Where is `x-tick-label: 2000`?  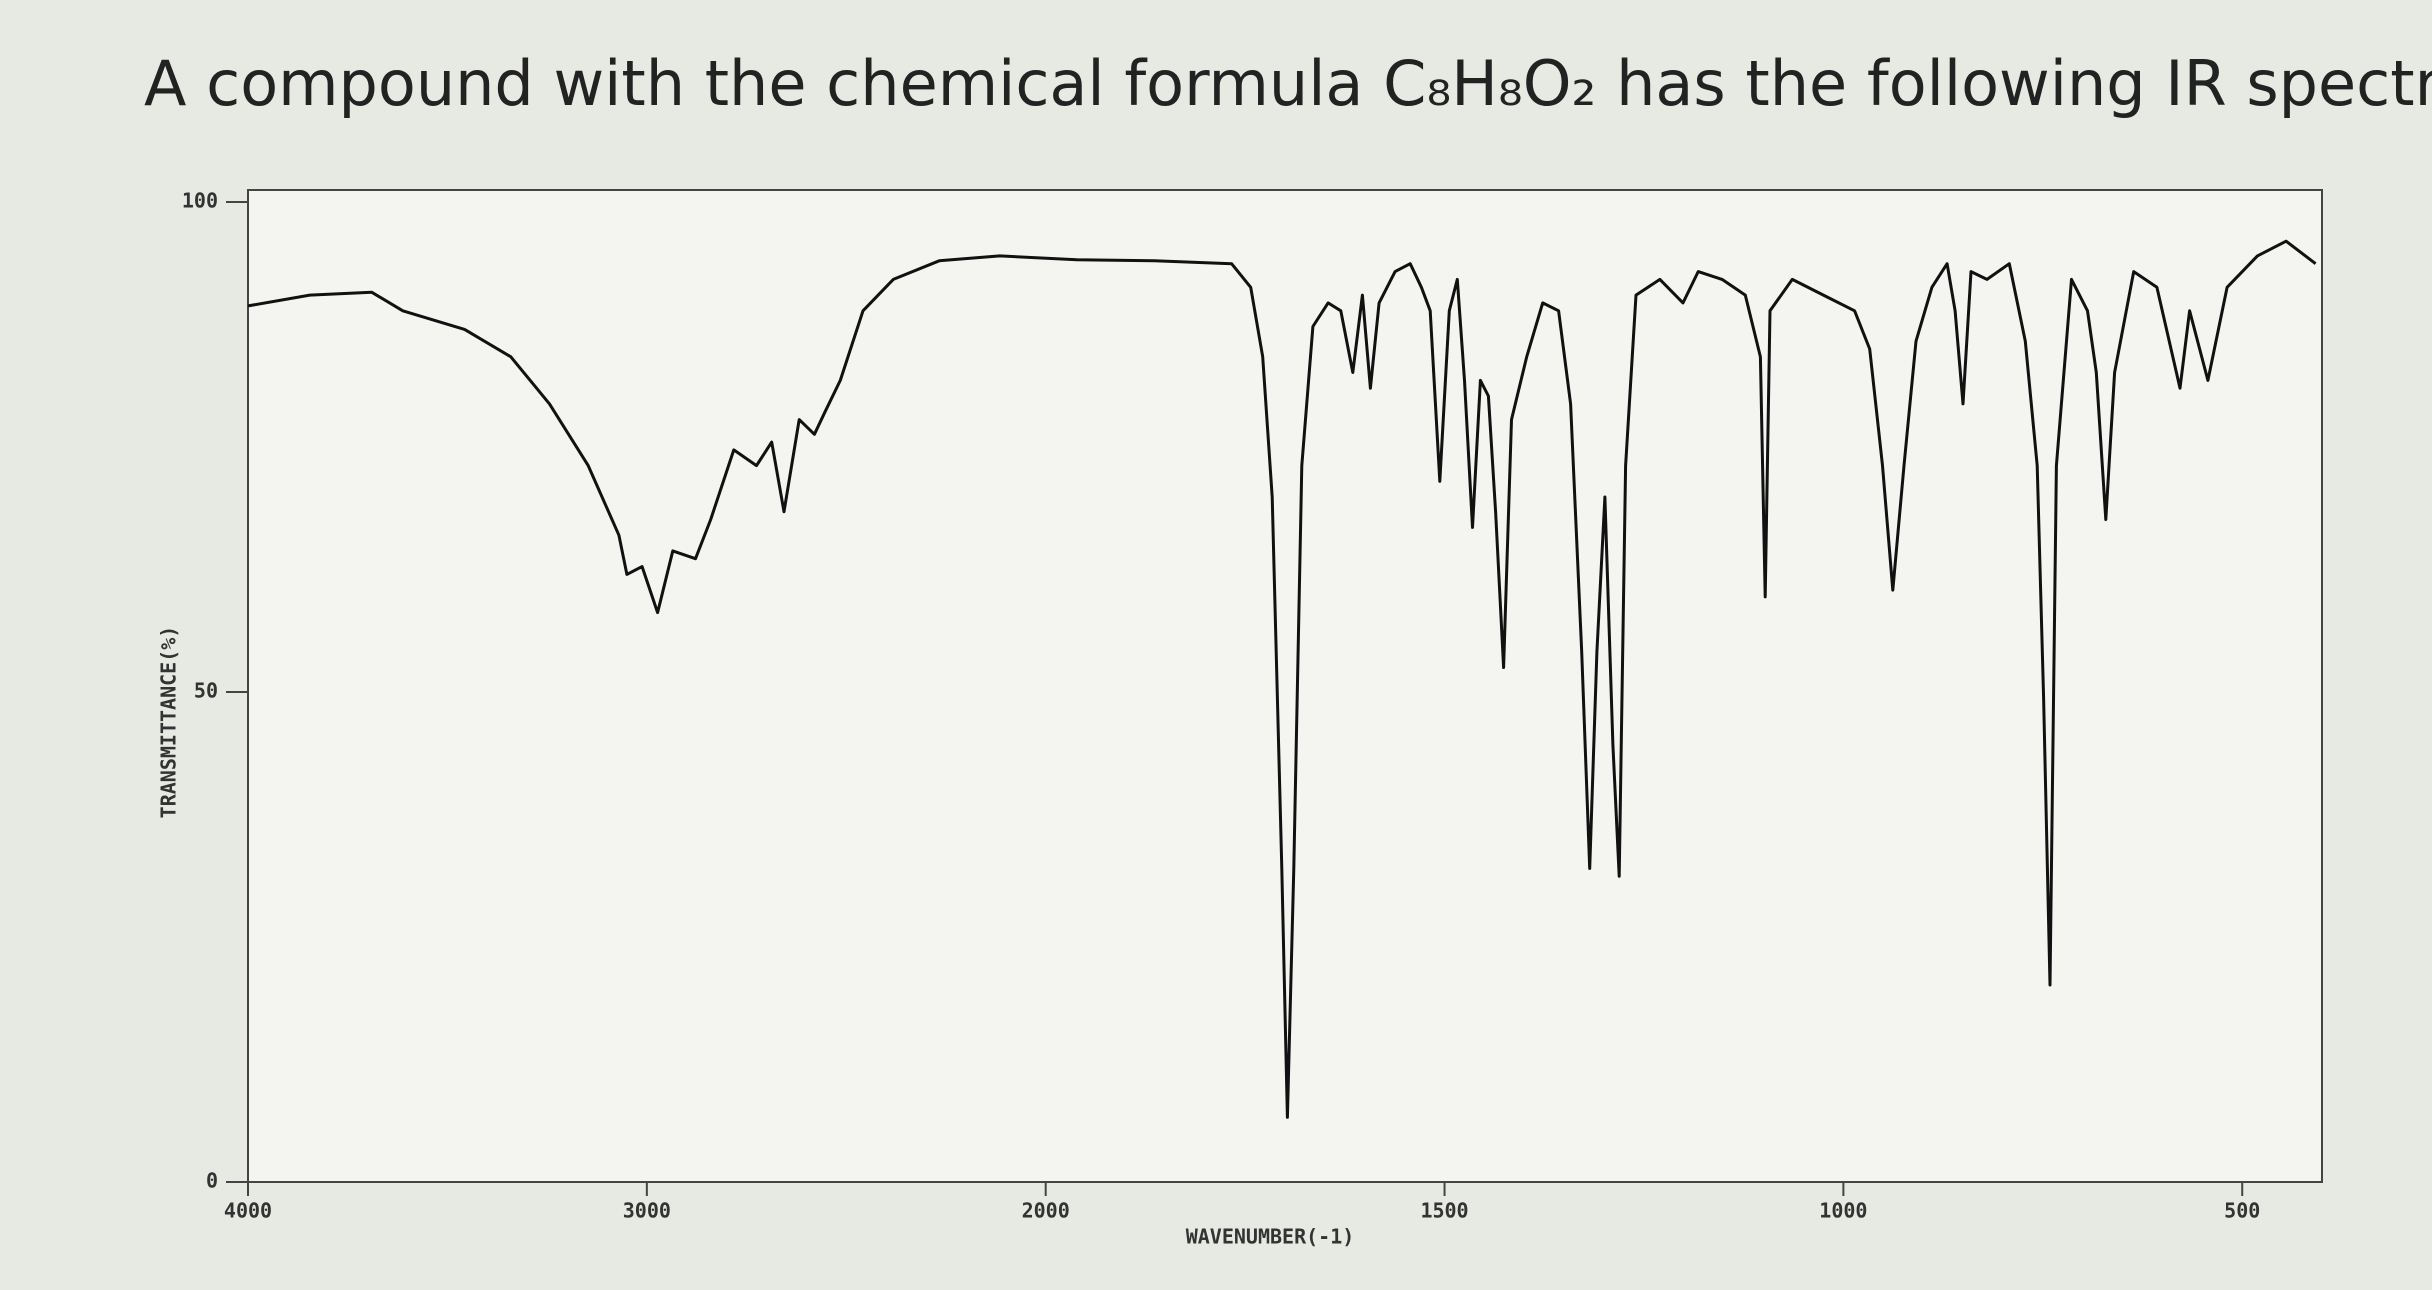 x-tick-label: 2000 is located at coordinates (1046, 1211).